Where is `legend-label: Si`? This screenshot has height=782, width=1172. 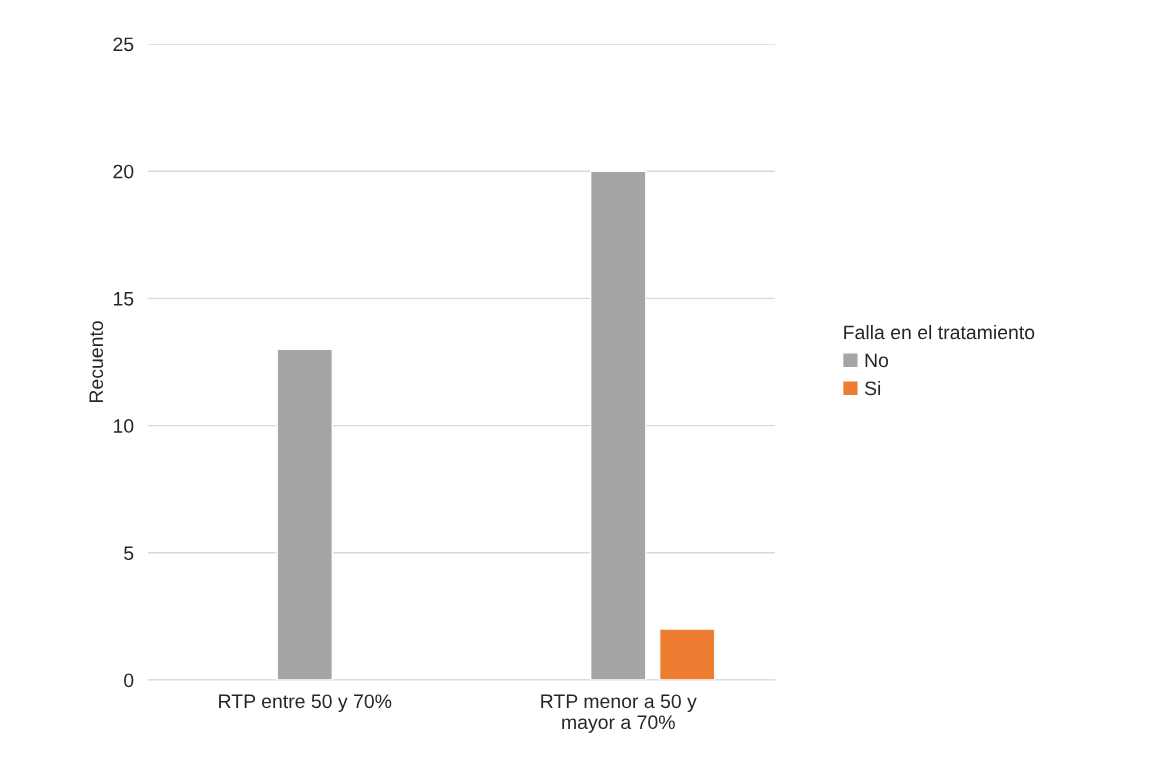 legend-label: Si is located at coordinates (872, 388).